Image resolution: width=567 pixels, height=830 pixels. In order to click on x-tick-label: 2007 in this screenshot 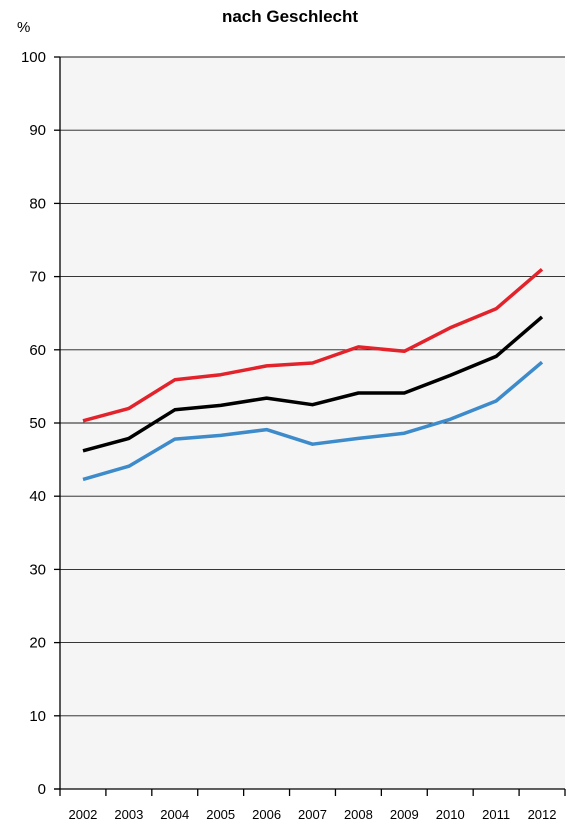, I will do `click(312, 814)`.